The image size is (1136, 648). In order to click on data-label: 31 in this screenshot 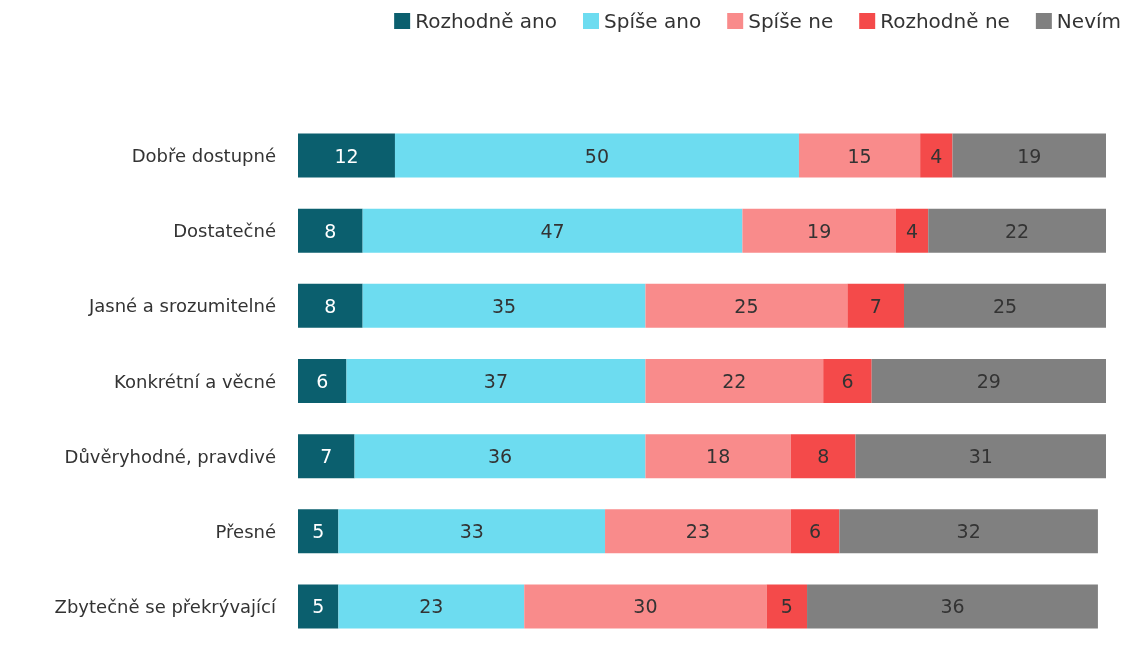, I will do `click(980, 456)`.